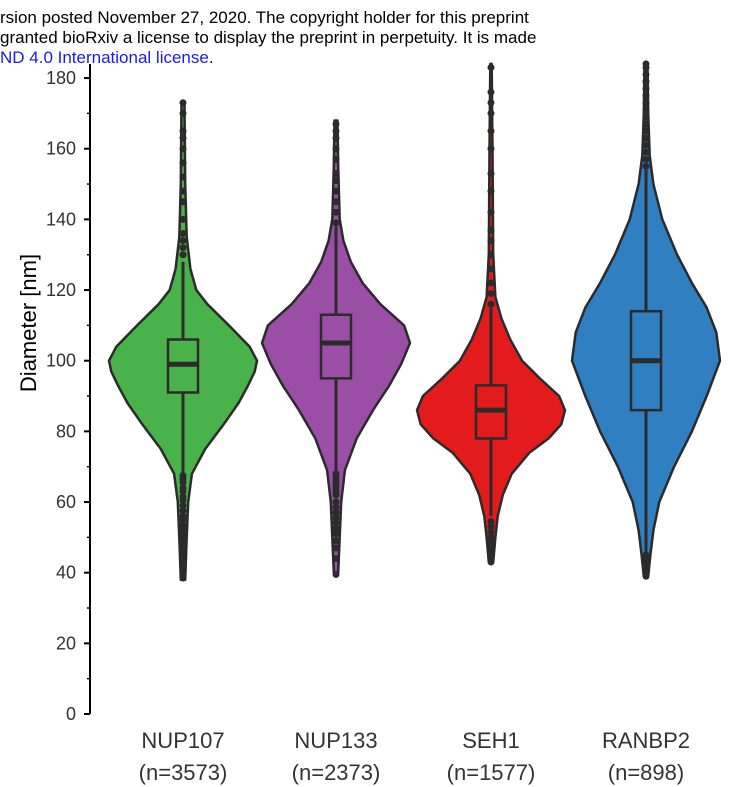 This screenshot has height=787, width=734. What do you see at coordinates (211, 57) in the screenshot?
I see `header-line-3-tail: .` at bounding box center [211, 57].